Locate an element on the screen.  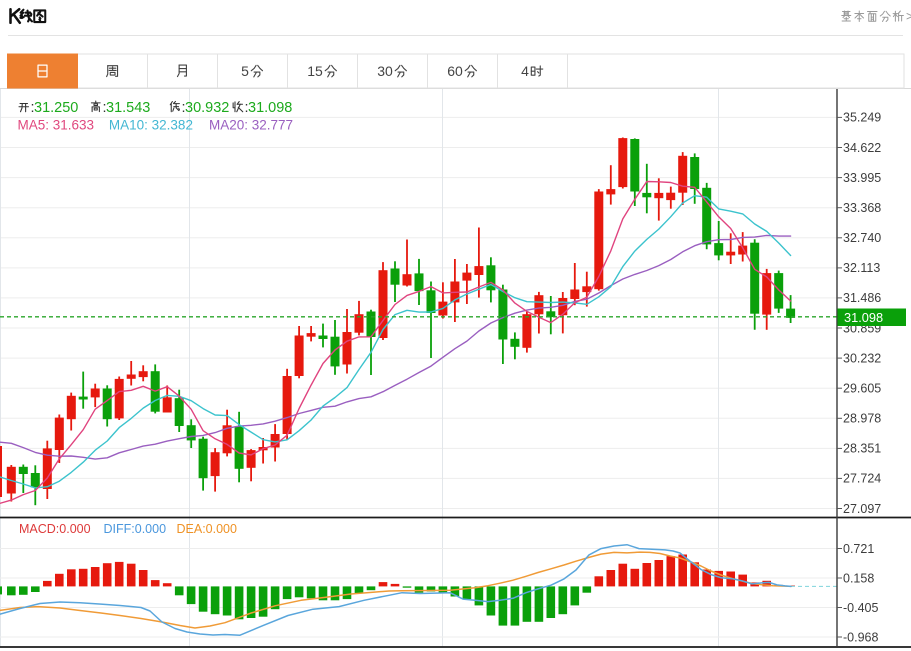
svg-text: 4 is located at coordinates (525, 71).